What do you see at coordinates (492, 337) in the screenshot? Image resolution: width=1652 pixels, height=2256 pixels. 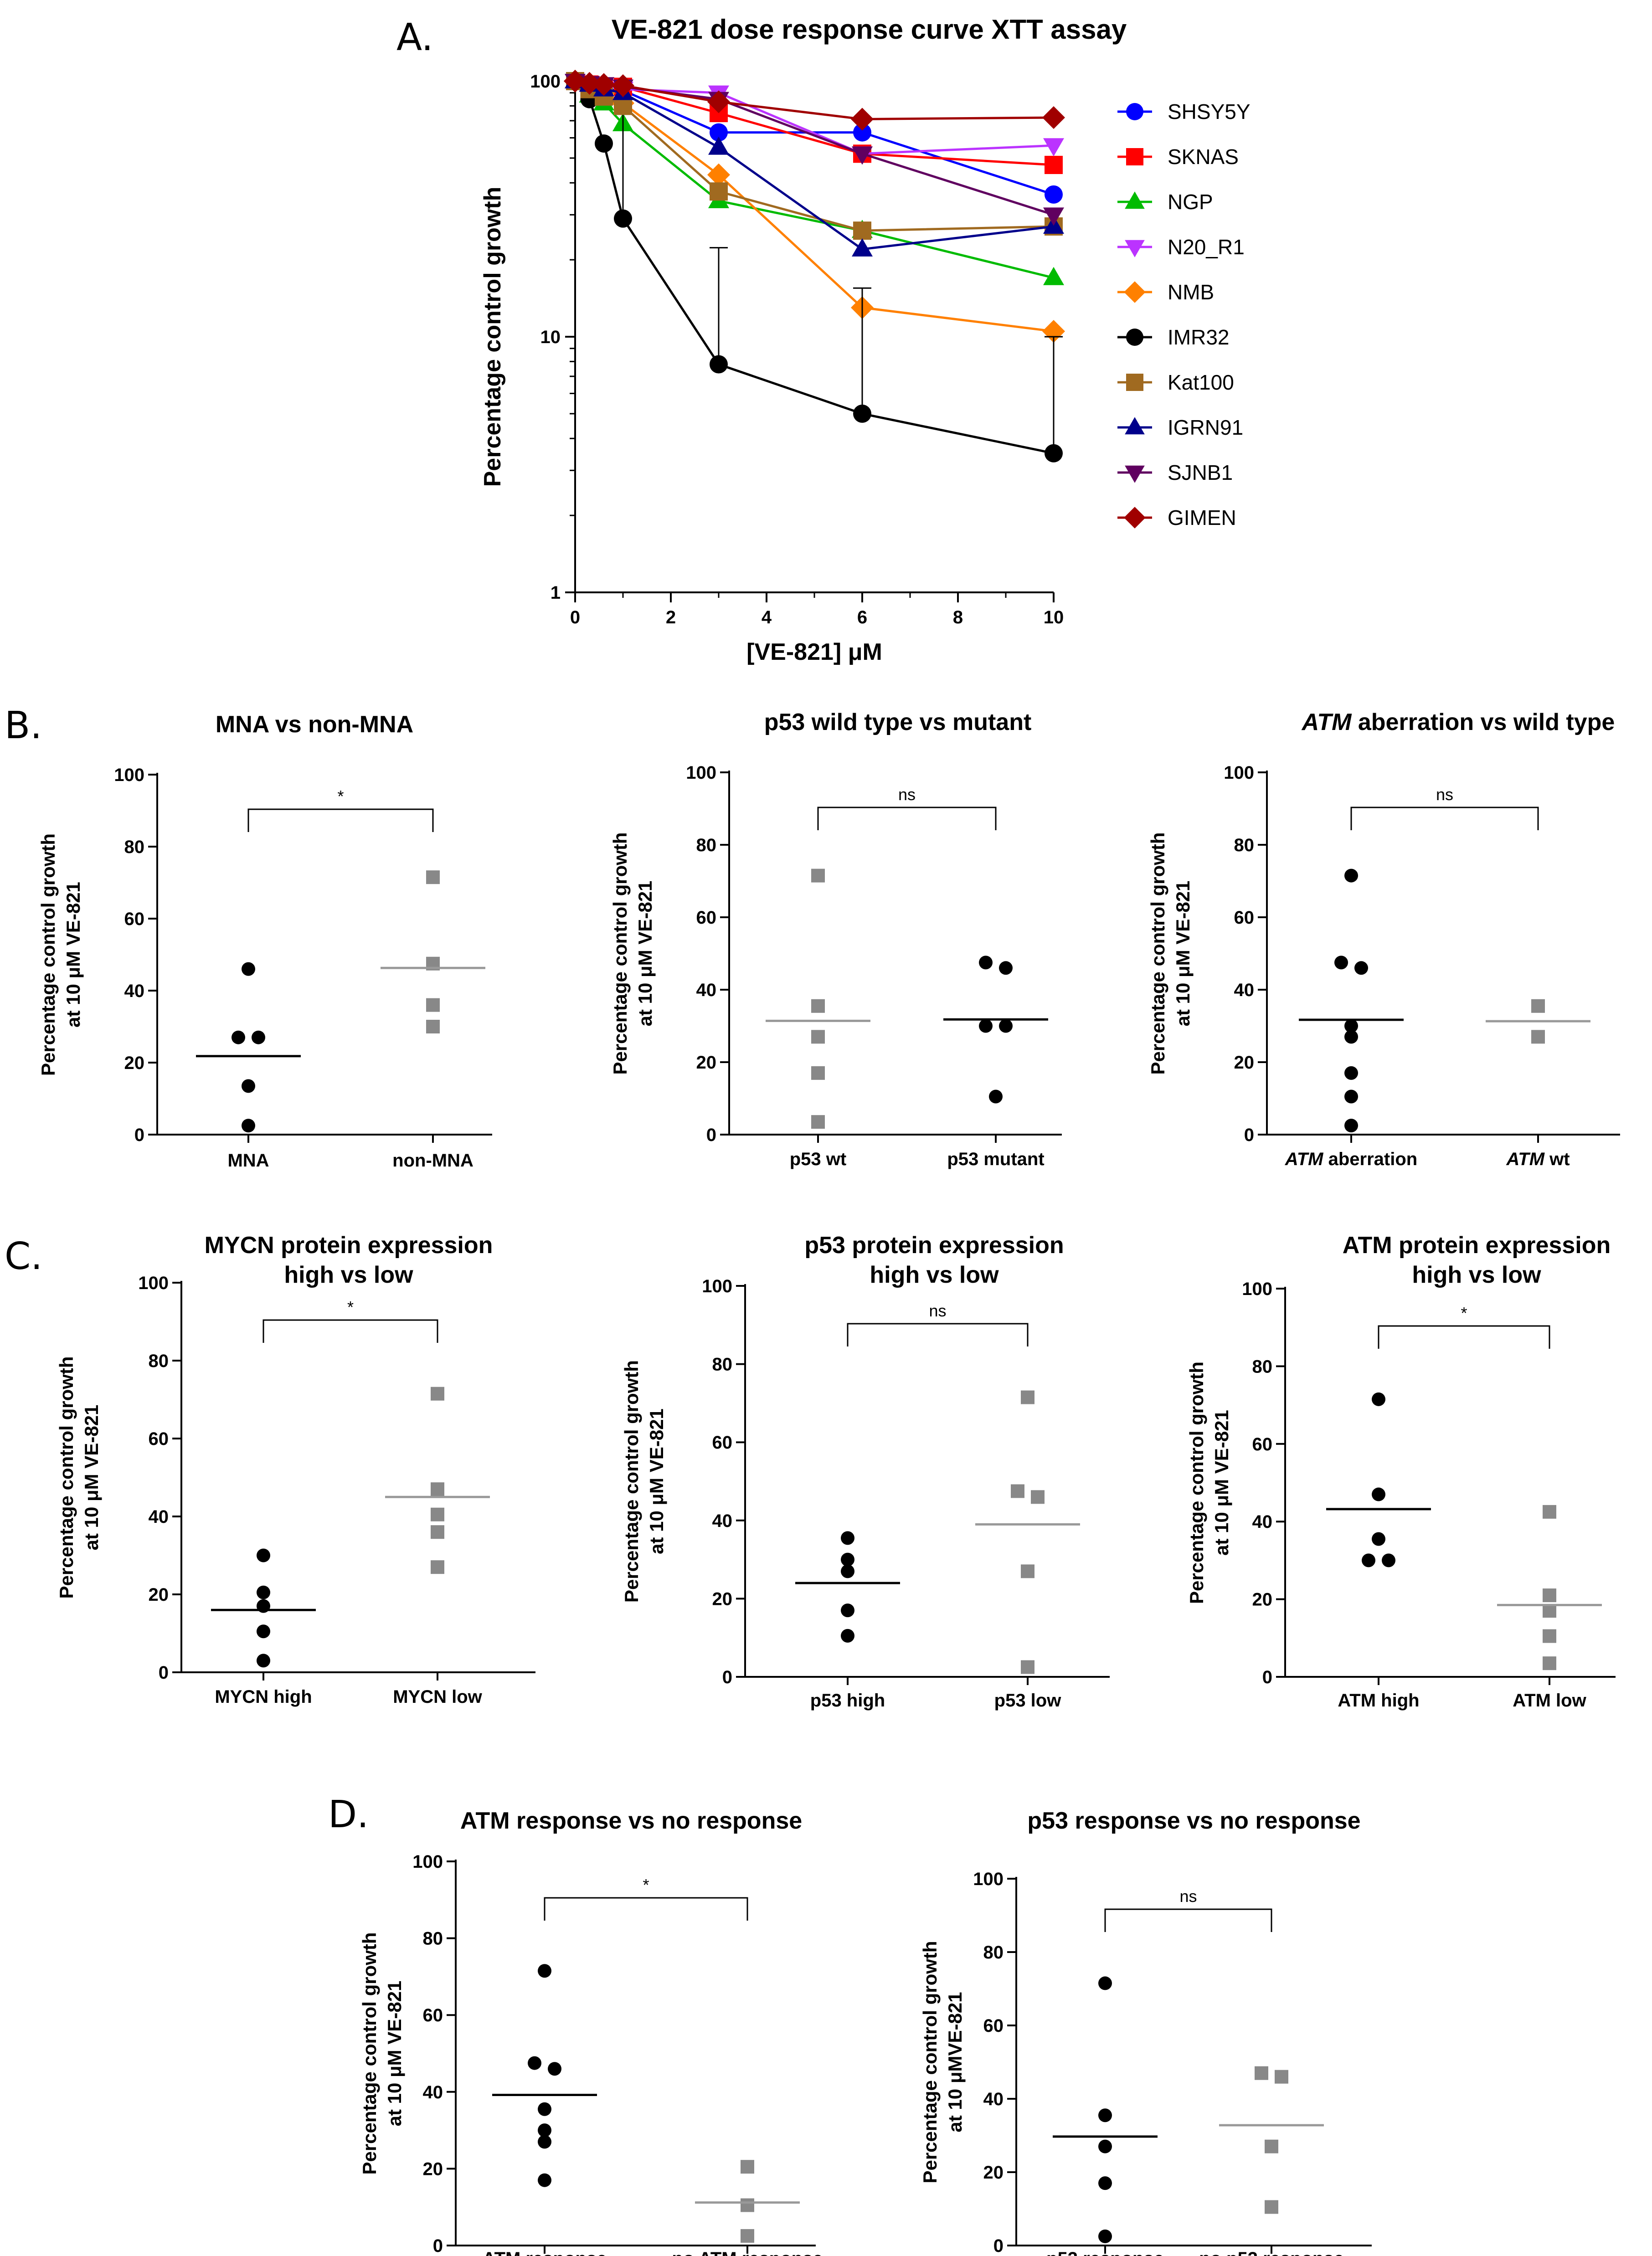 I see `y-axis-label: Percentage control growth` at bounding box center [492, 337].